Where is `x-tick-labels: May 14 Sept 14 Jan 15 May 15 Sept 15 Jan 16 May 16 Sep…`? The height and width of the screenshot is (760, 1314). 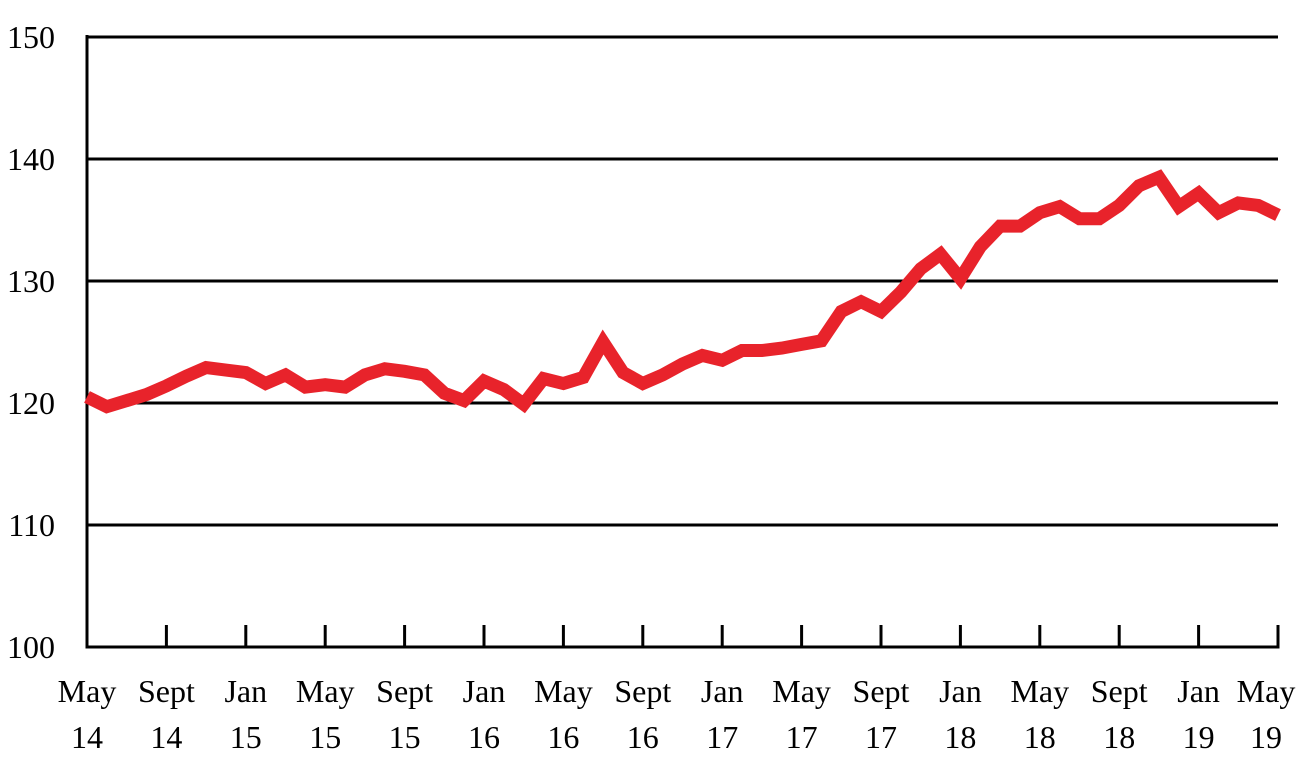
x-tick-labels: May 14 Sept 14 Jan 15 May 15 Sept 15 Jan 16 May 16 Sep… is located at coordinates (677, 714).